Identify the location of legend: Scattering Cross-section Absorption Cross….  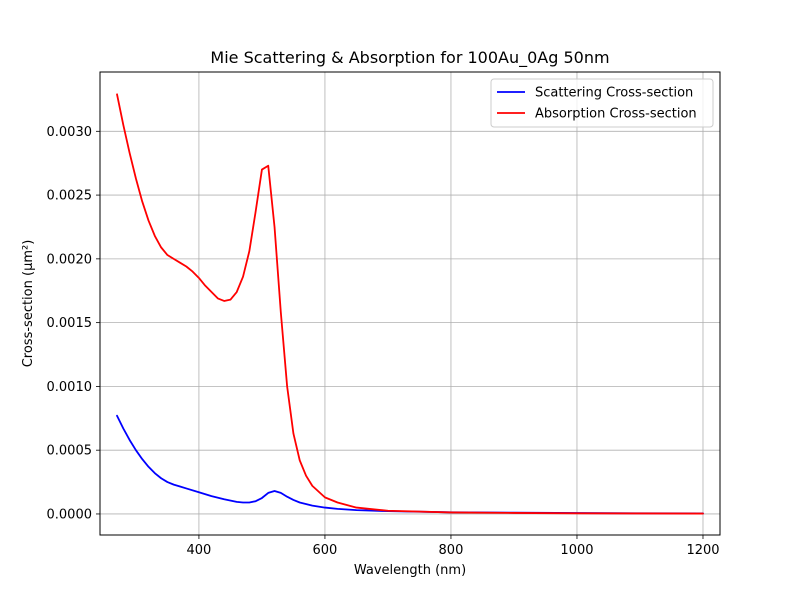
(602, 103).